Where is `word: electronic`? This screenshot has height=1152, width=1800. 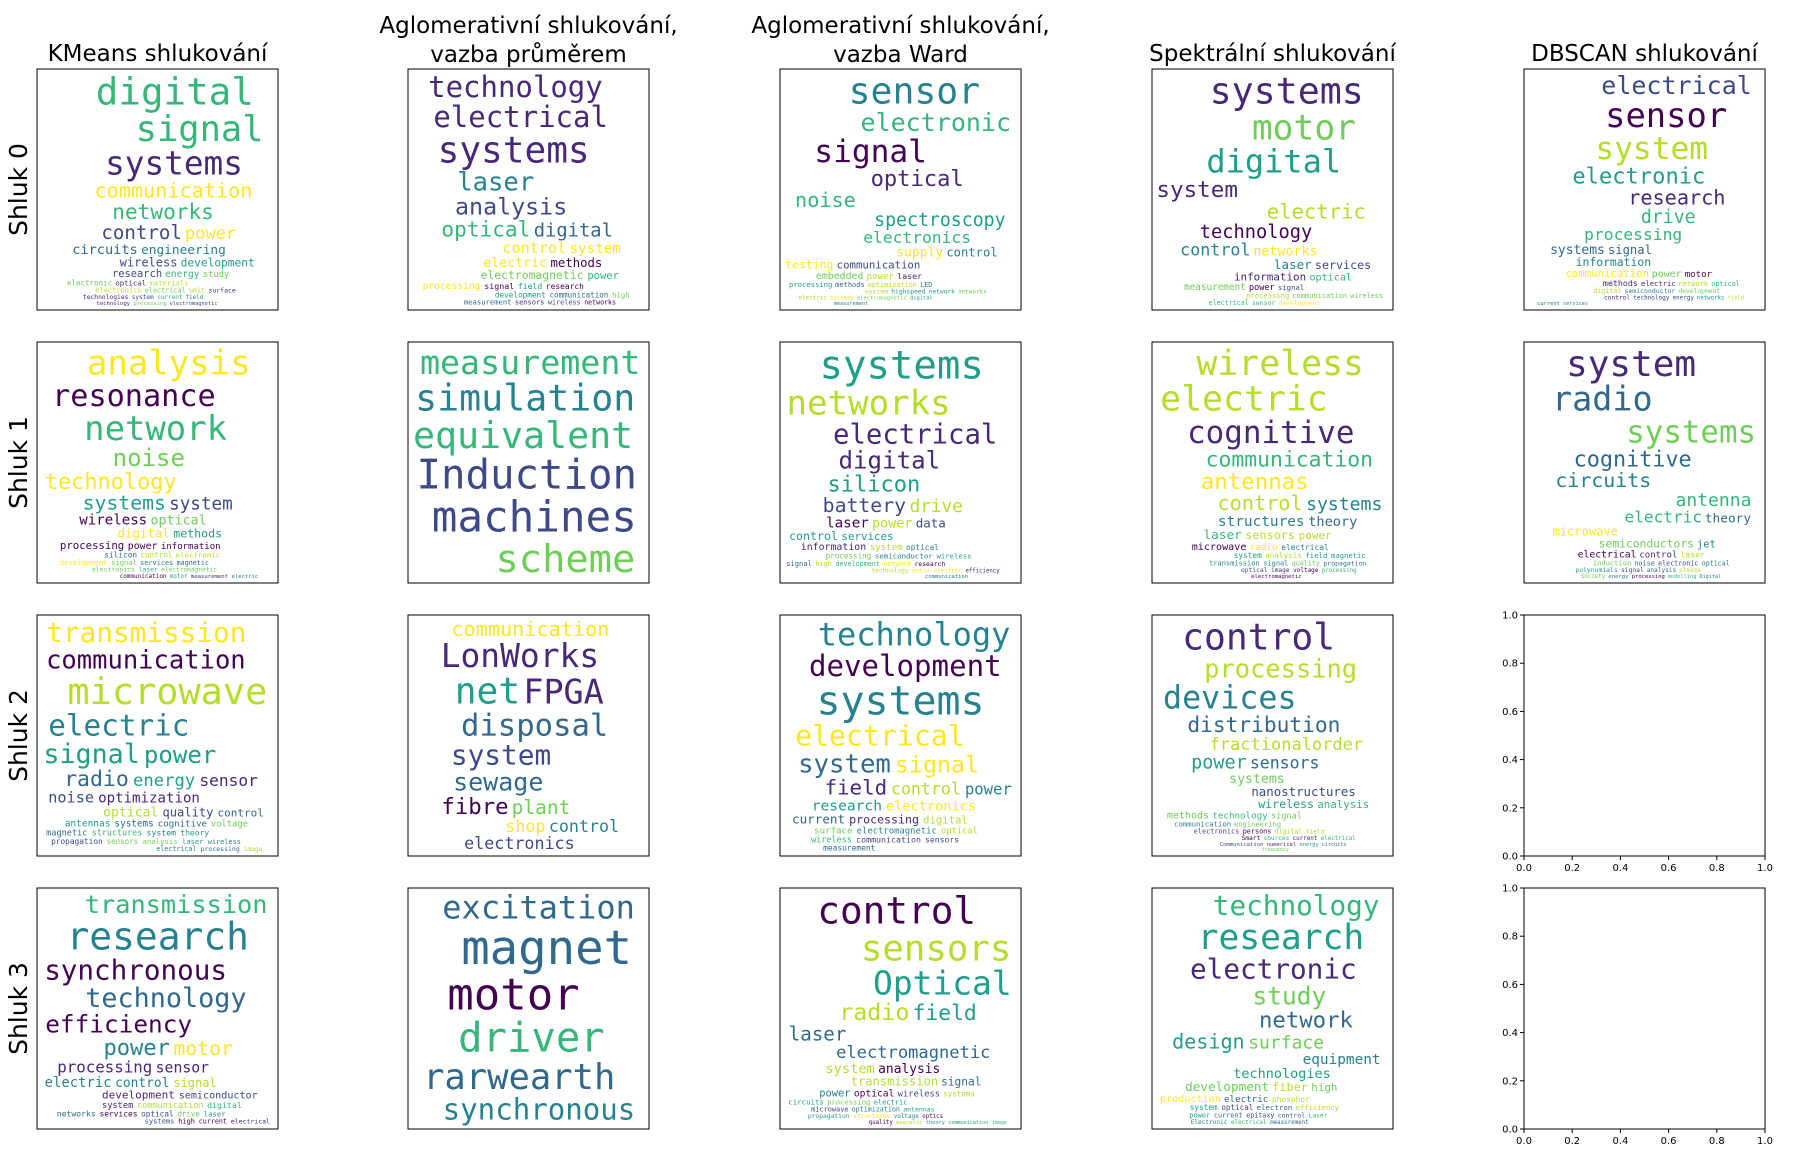 word: electronic is located at coordinates (1638, 176).